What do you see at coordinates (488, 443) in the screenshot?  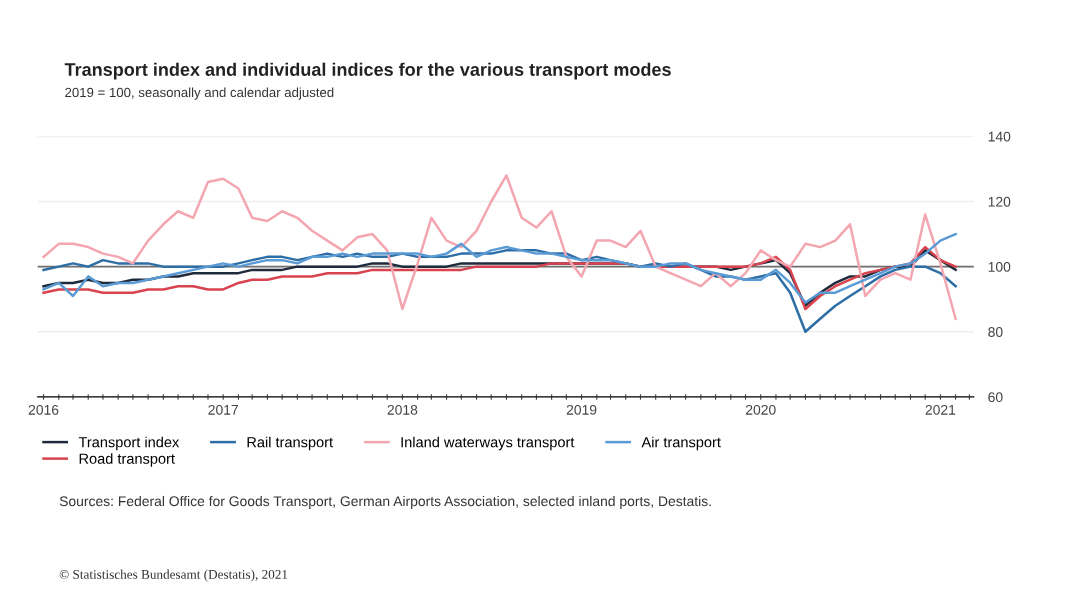 I see `legend-label: Inland waterways transport` at bounding box center [488, 443].